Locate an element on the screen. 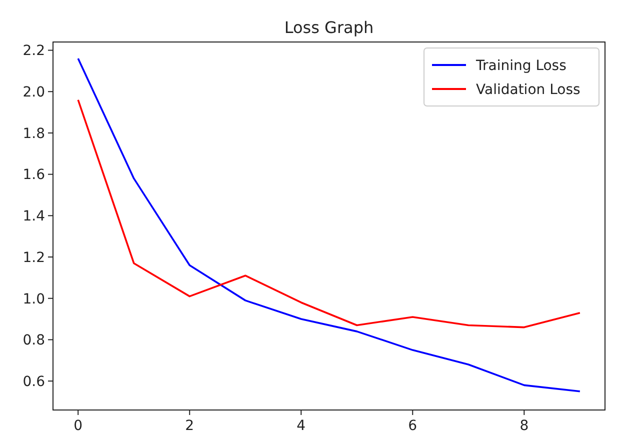 The width and height of the screenshot is (621, 446). x-tick-label: 0 is located at coordinates (78, 426).